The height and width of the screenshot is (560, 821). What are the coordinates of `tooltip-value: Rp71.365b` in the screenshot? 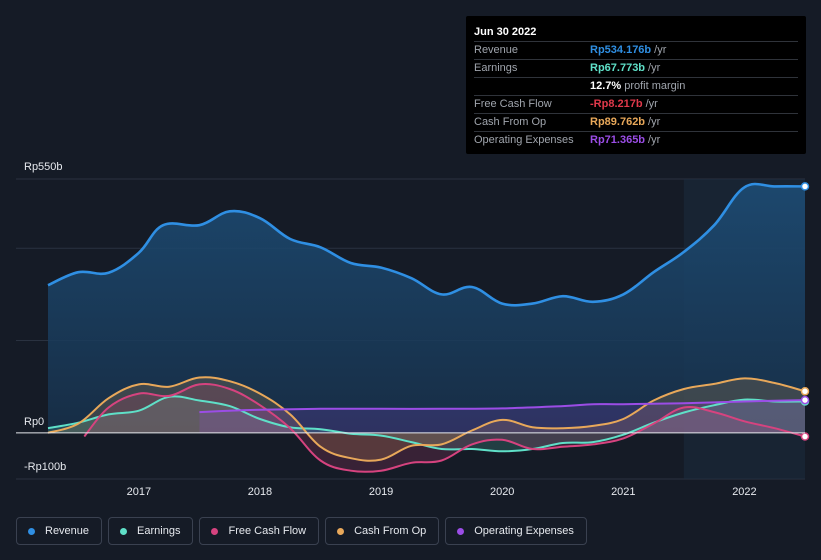 It's located at (618, 140).